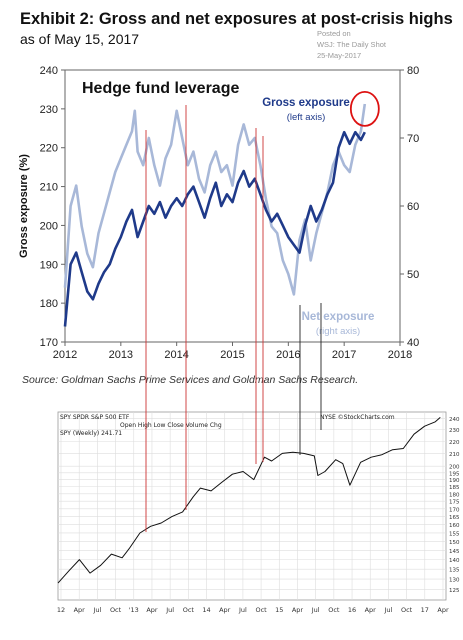 The width and height of the screenshot is (463, 640). What do you see at coordinates (454, 488) in the screenshot?
I see `spy-y-tick-label: 185` at bounding box center [454, 488].